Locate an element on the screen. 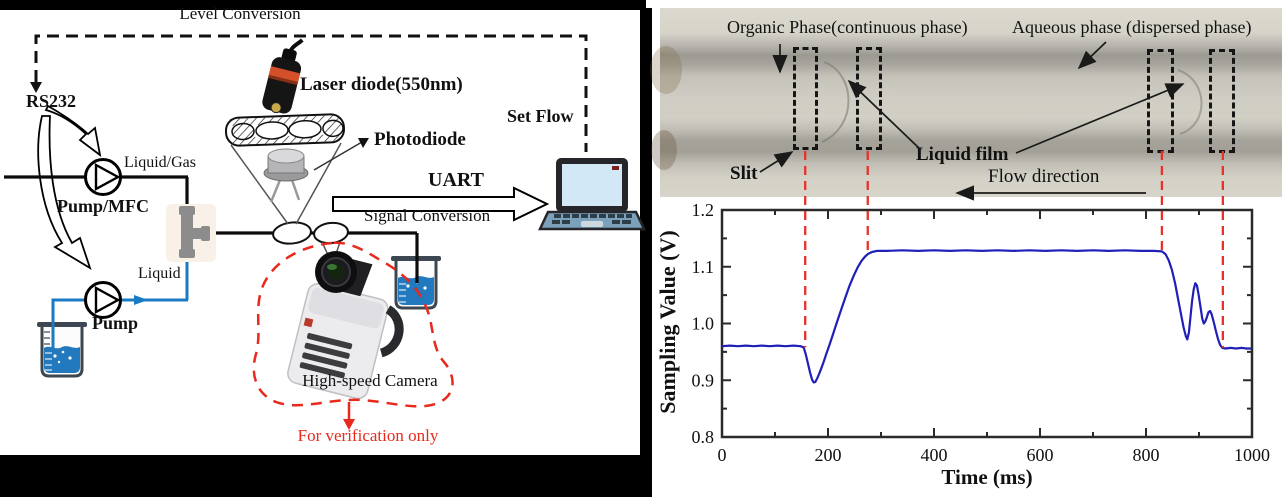  pump-symbol is located at coordinates (103, 300).